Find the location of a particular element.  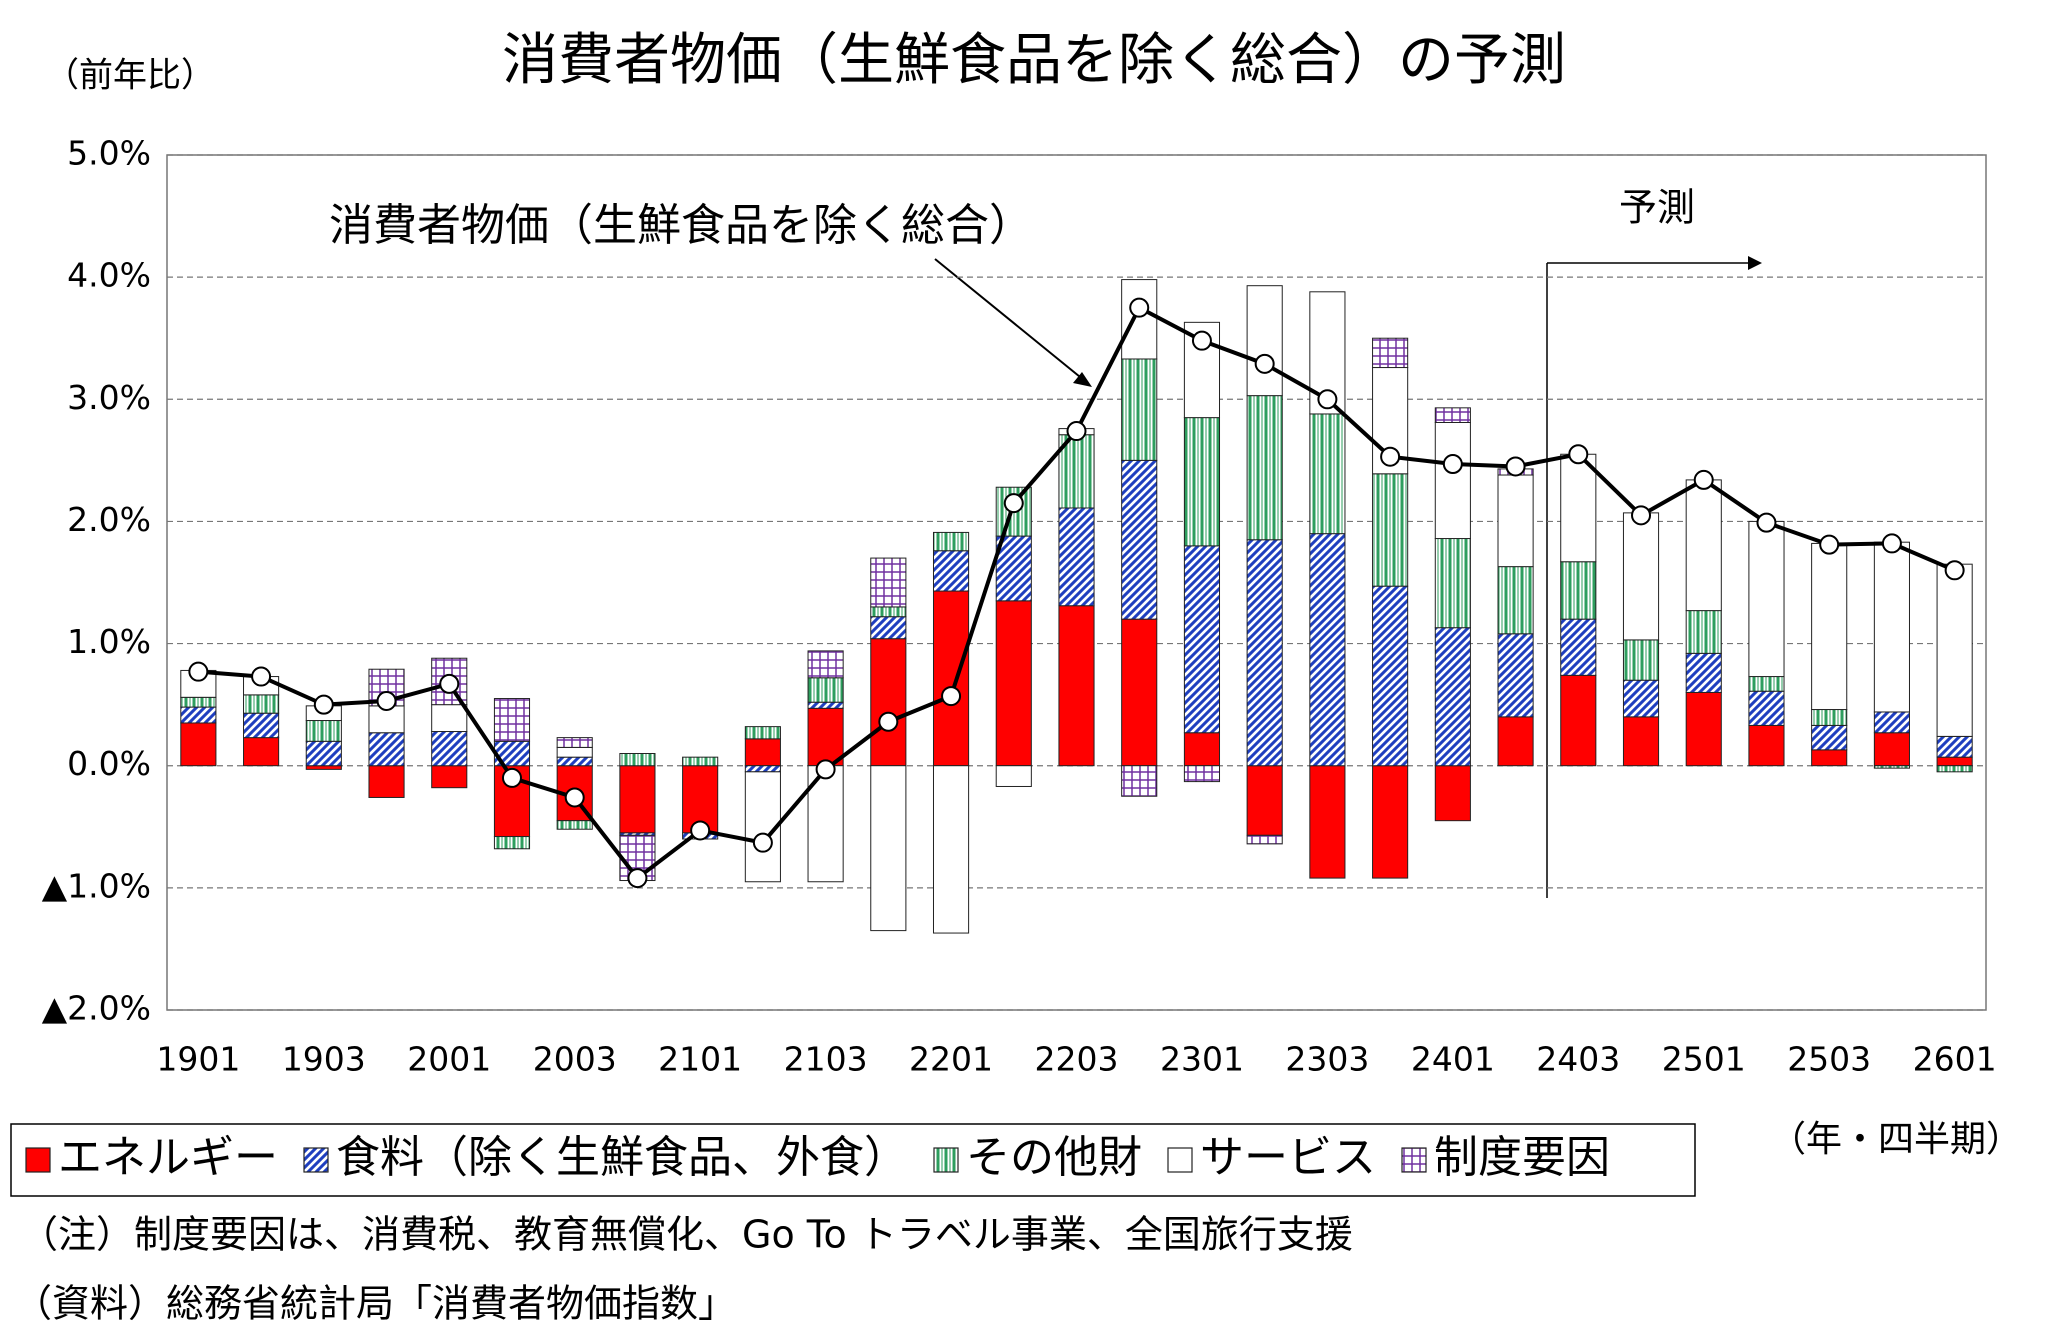

line-annotation: 消費者物価（生鮮食品を除く総合） is located at coordinates (681, 225).